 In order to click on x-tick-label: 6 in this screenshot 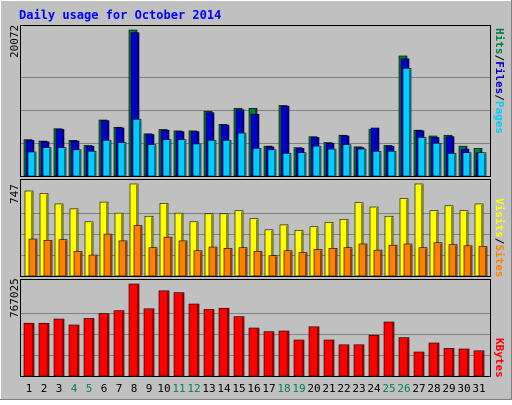, I will do `click(104, 388)`.